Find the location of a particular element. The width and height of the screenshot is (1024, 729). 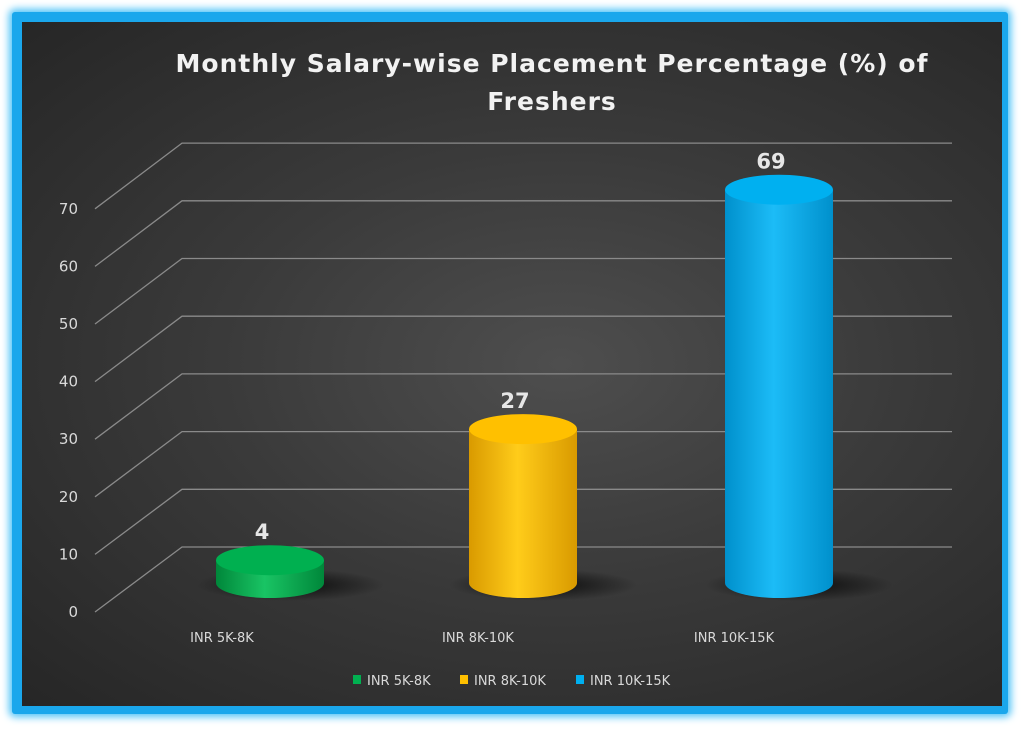

legend-item: INR 8K-10K is located at coordinates (503, 681).